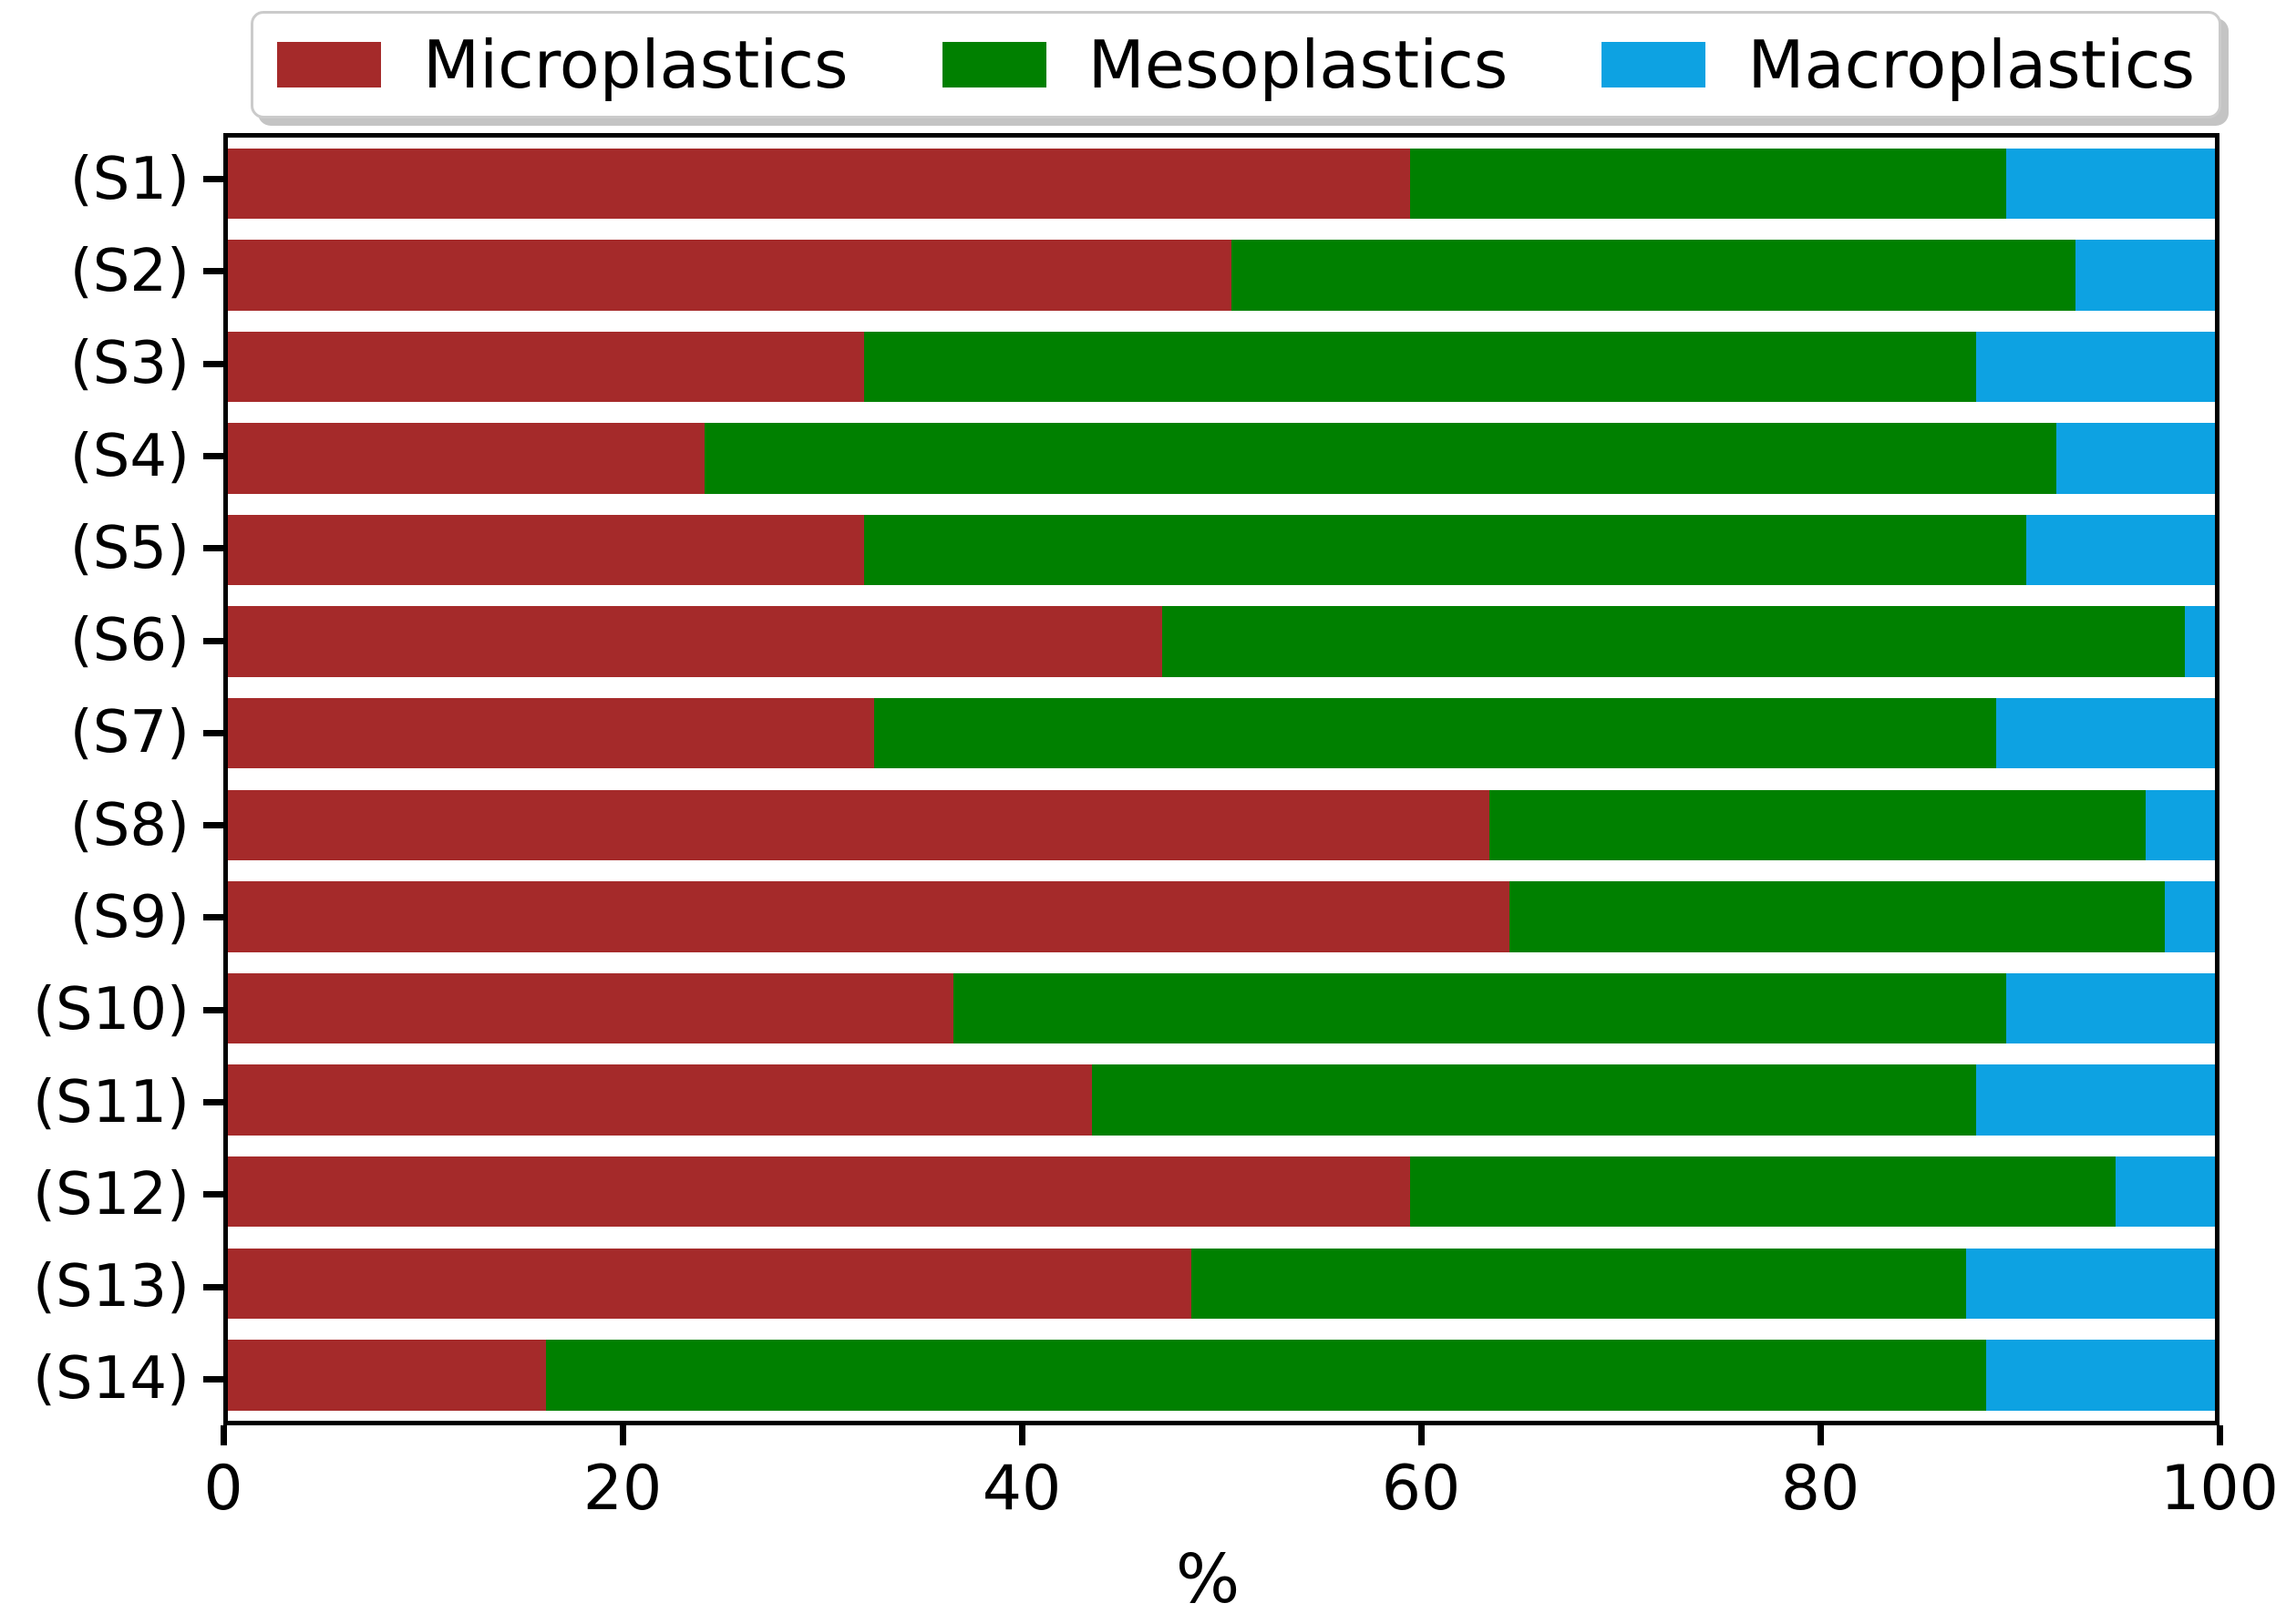  I want to click on bar-row-s13, so click(1221, 1284).